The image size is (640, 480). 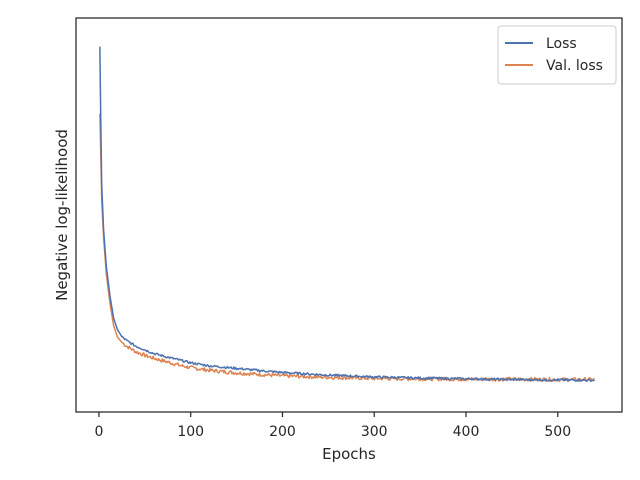 I want to click on legend-label: Val. loss, so click(x=574, y=66).